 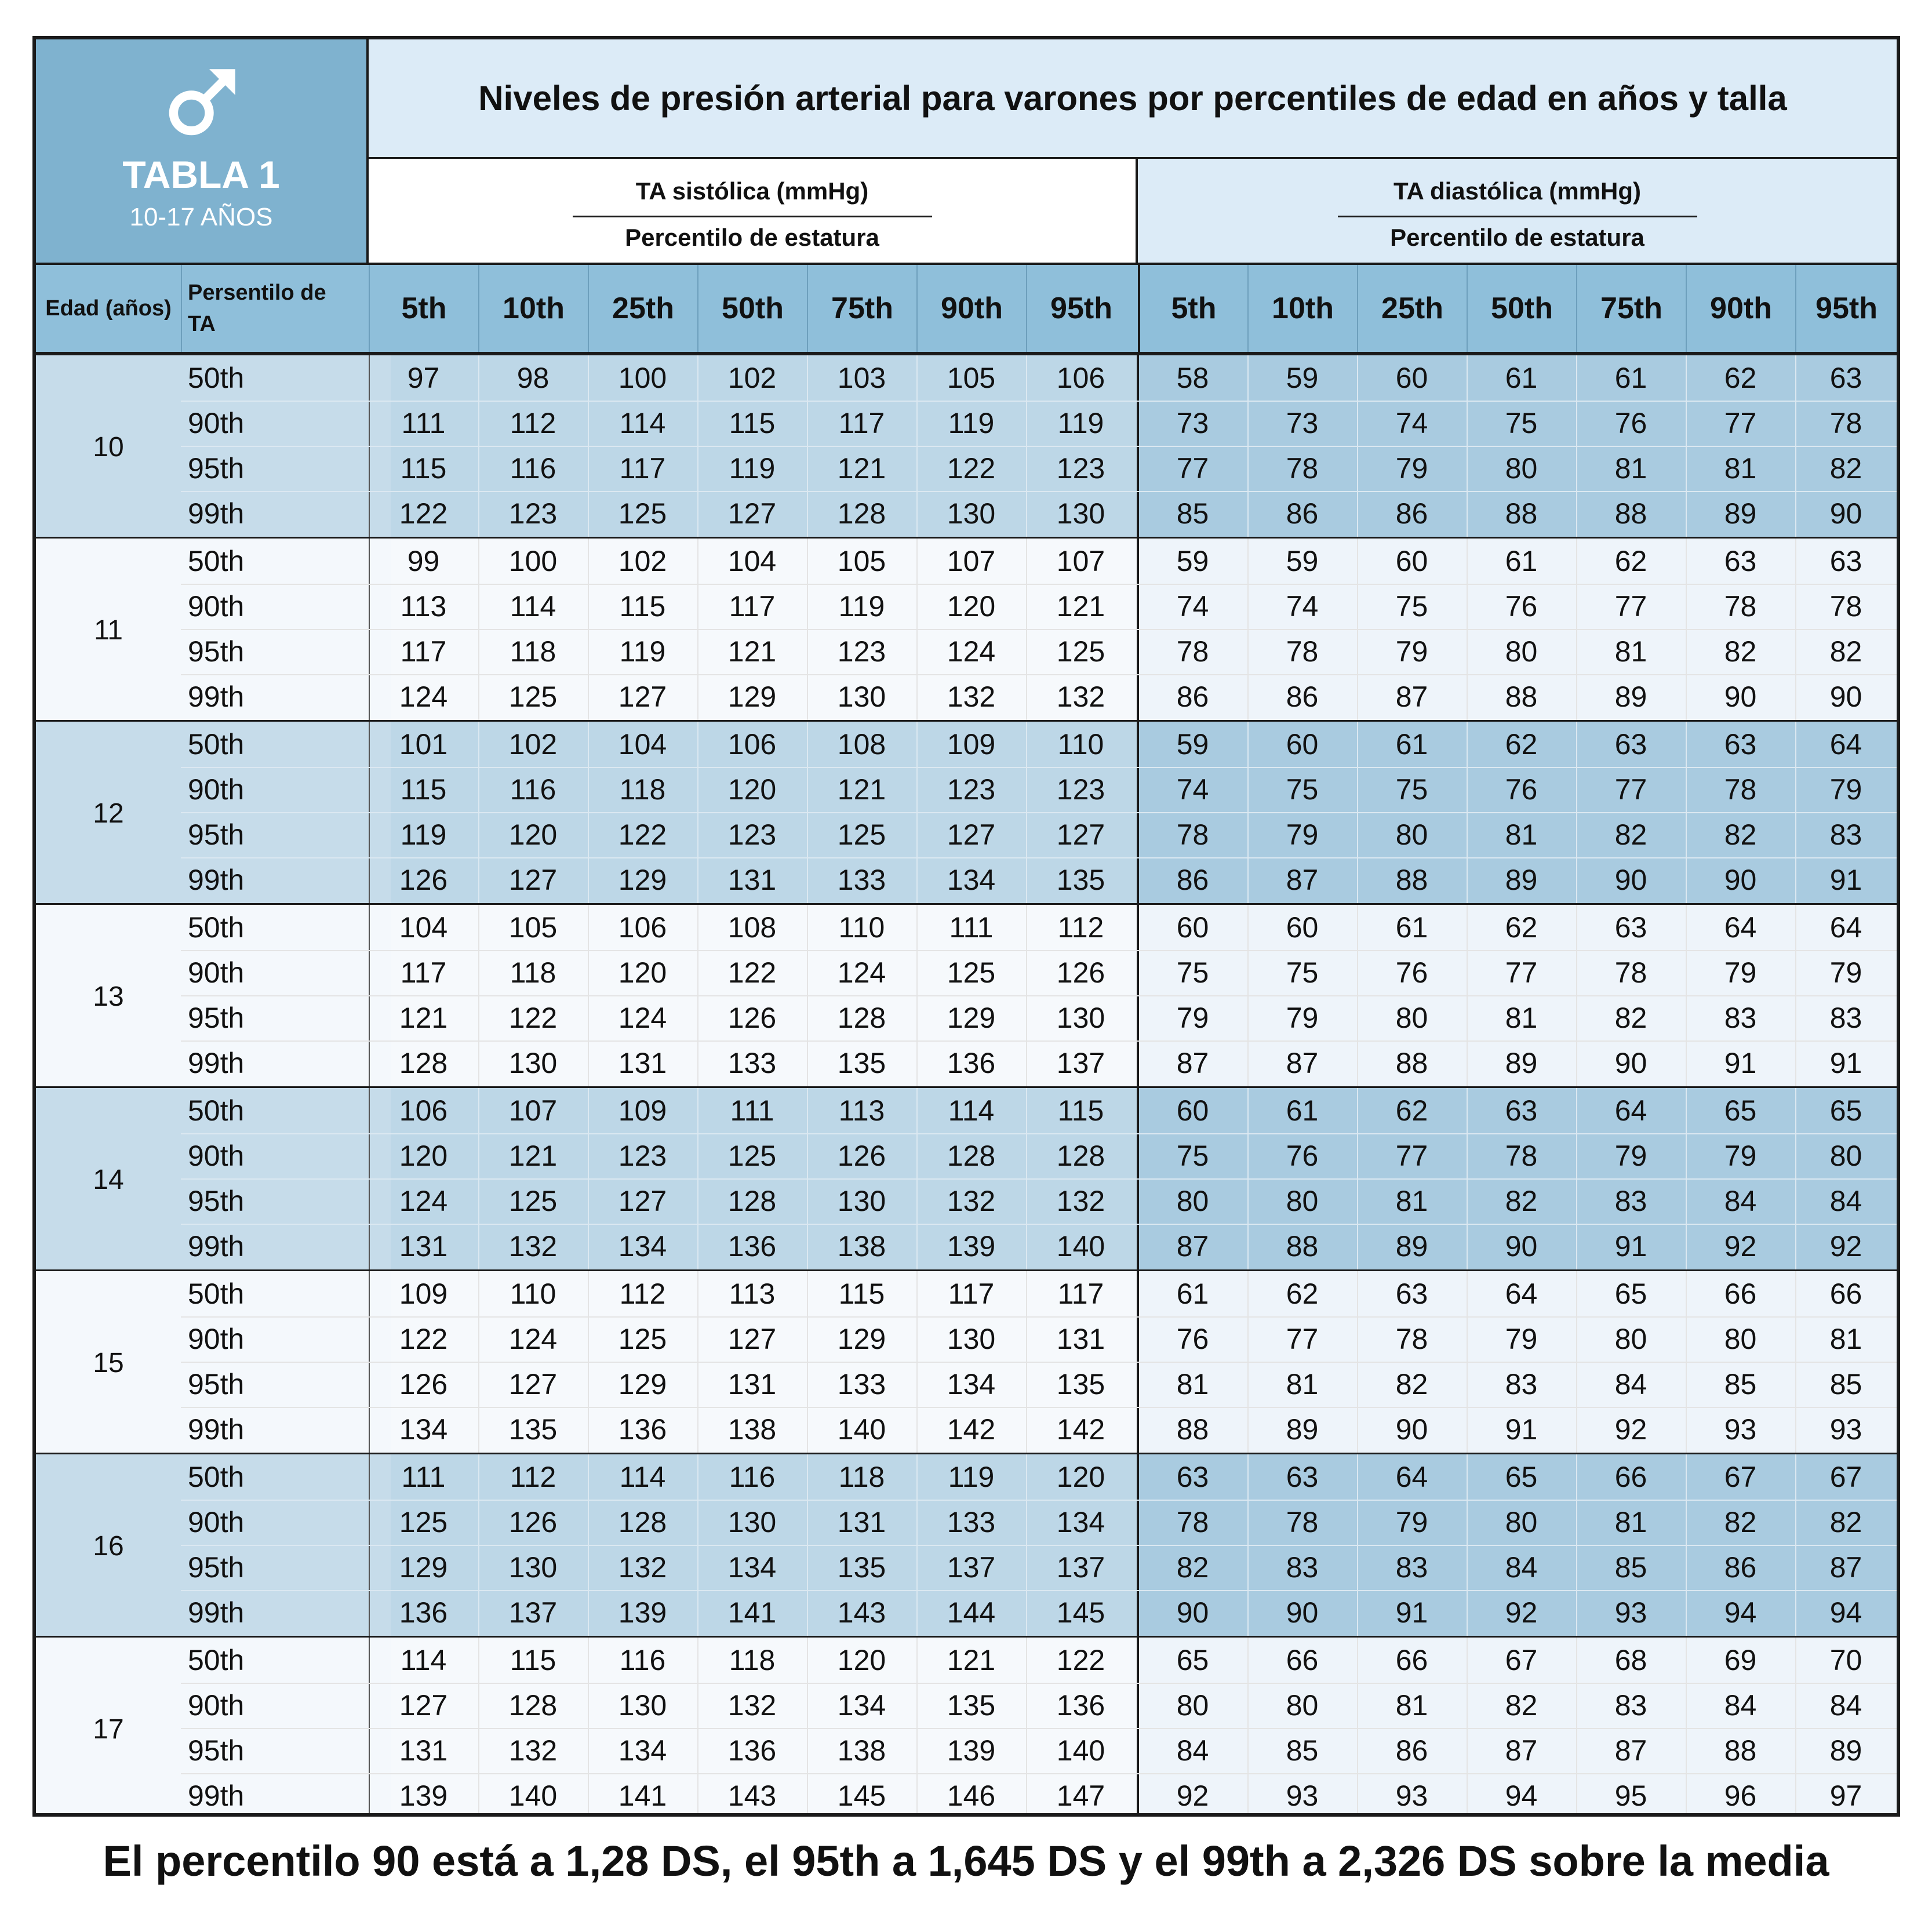 I want to click on sys-value-cell: 137, so click(x=533, y=1612).